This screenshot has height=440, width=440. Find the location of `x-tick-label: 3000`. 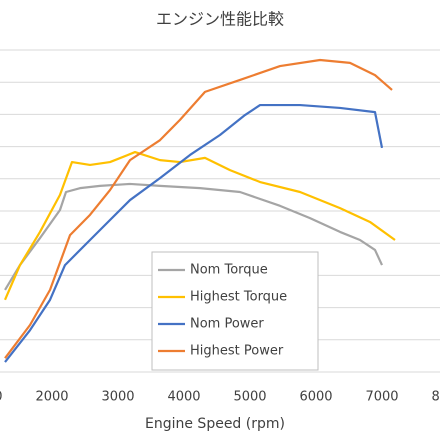

x-tick-label: 3000 is located at coordinates (117, 397).